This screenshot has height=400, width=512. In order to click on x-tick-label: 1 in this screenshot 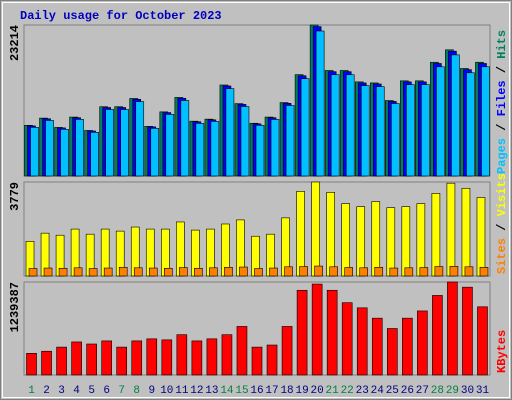, I will do `click(31, 391)`.